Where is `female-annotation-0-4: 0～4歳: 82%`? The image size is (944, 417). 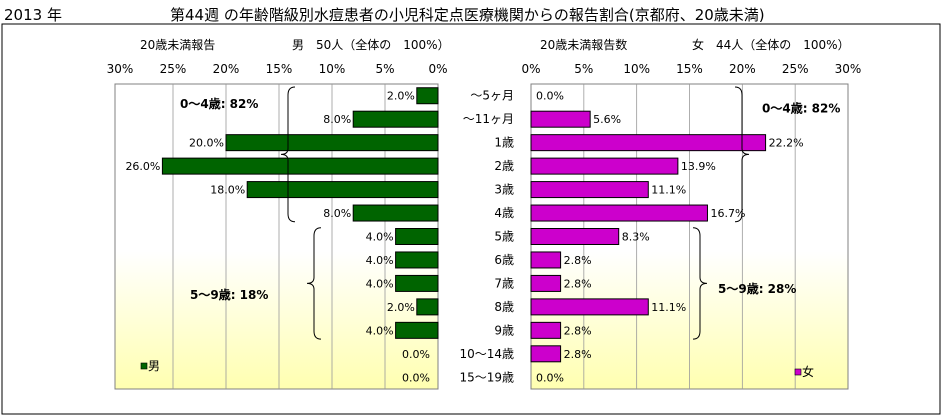
female-annotation-0-4: 0～4歳: 82% is located at coordinates (801, 107).